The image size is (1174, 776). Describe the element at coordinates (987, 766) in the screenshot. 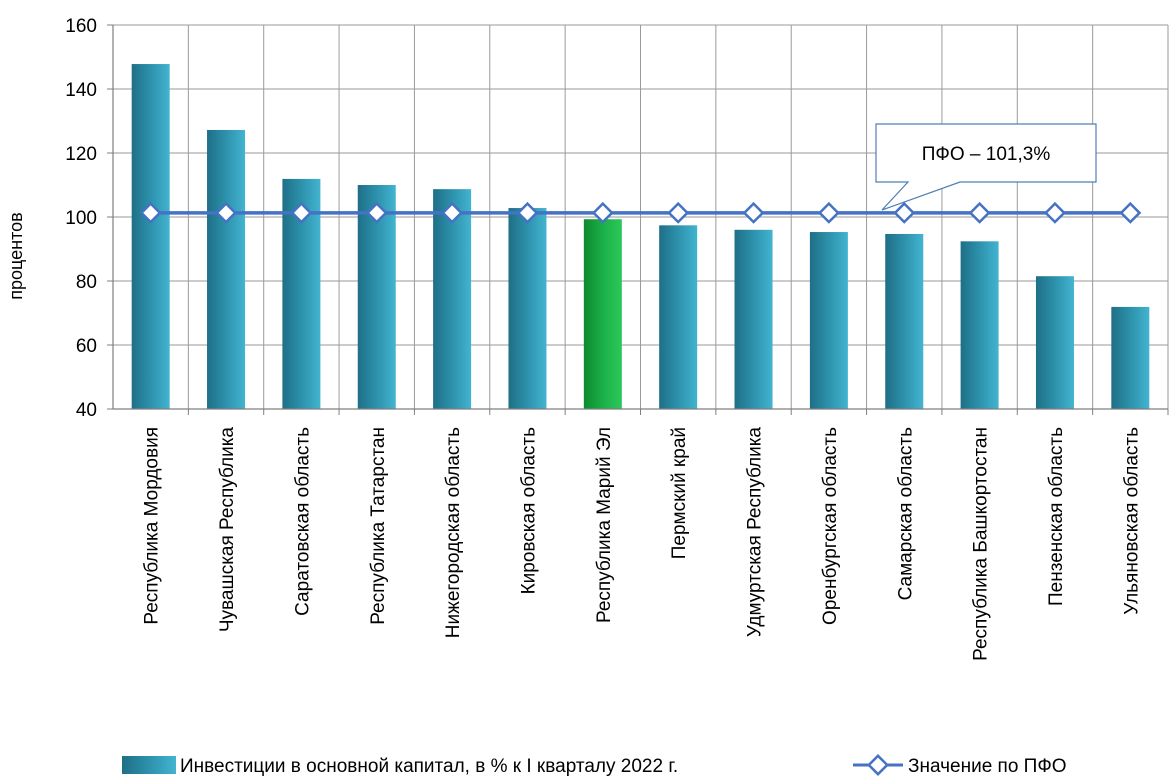

I see `legend-line-label: Значение по ПФО` at that location.